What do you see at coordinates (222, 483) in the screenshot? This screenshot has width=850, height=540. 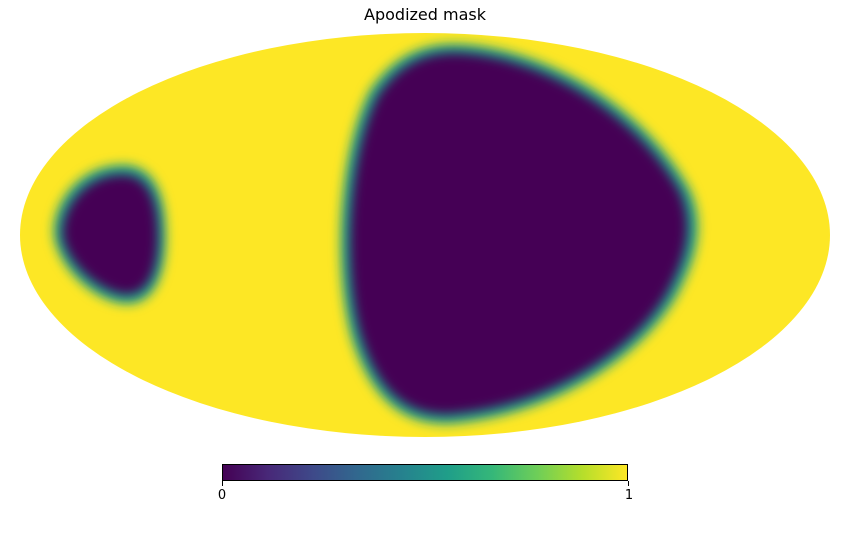 I see `colorbar-tick-min` at bounding box center [222, 483].